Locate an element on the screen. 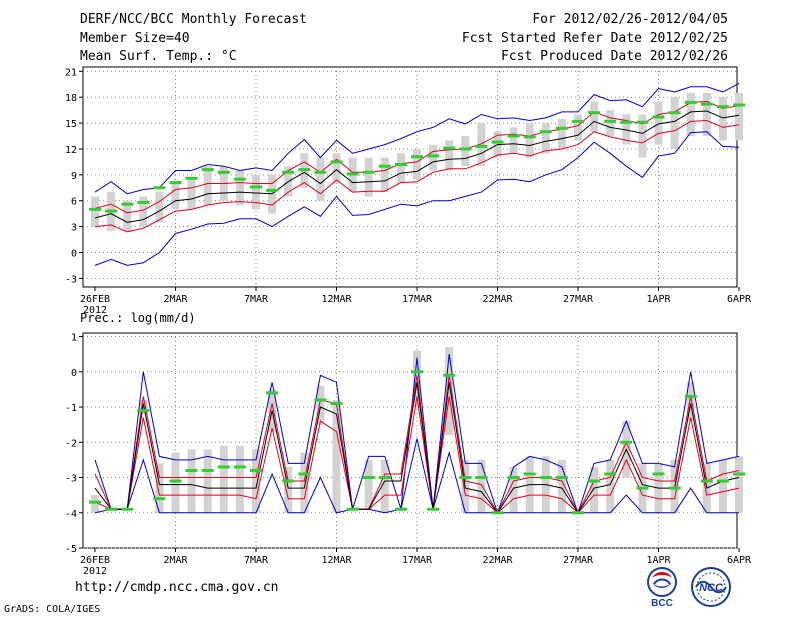  ncc-logo: NCC is located at coordinates (711, 587).